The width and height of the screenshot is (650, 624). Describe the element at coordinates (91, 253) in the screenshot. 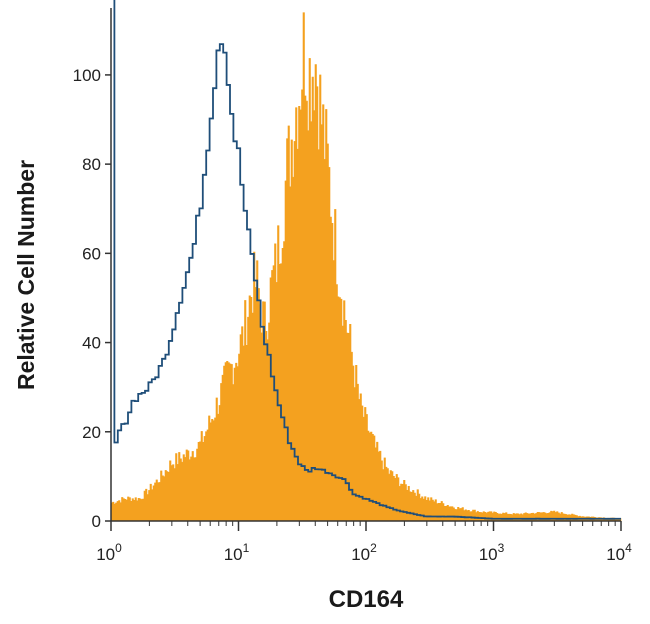

I see `y-tick-label: 60` at that location.